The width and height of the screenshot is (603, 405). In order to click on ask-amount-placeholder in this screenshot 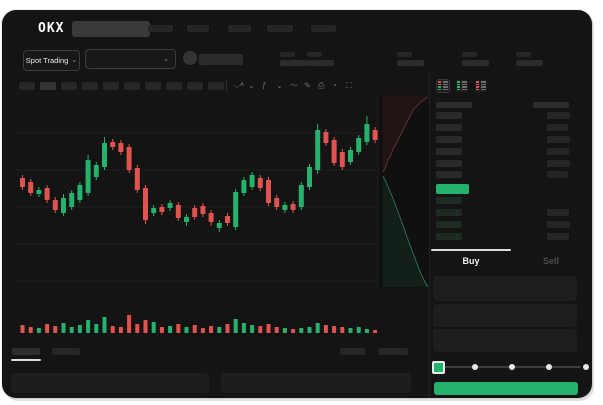, I will do `click(558, 151)`.